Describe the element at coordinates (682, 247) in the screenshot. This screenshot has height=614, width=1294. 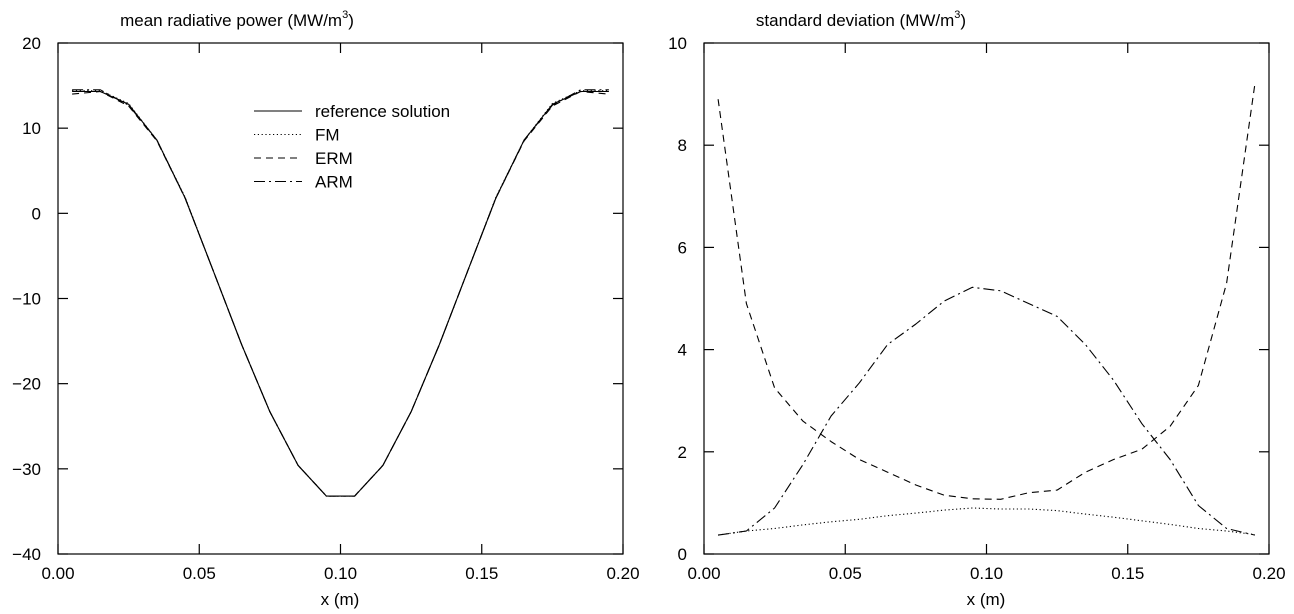
I see `y-tick-label: 6` at that location.